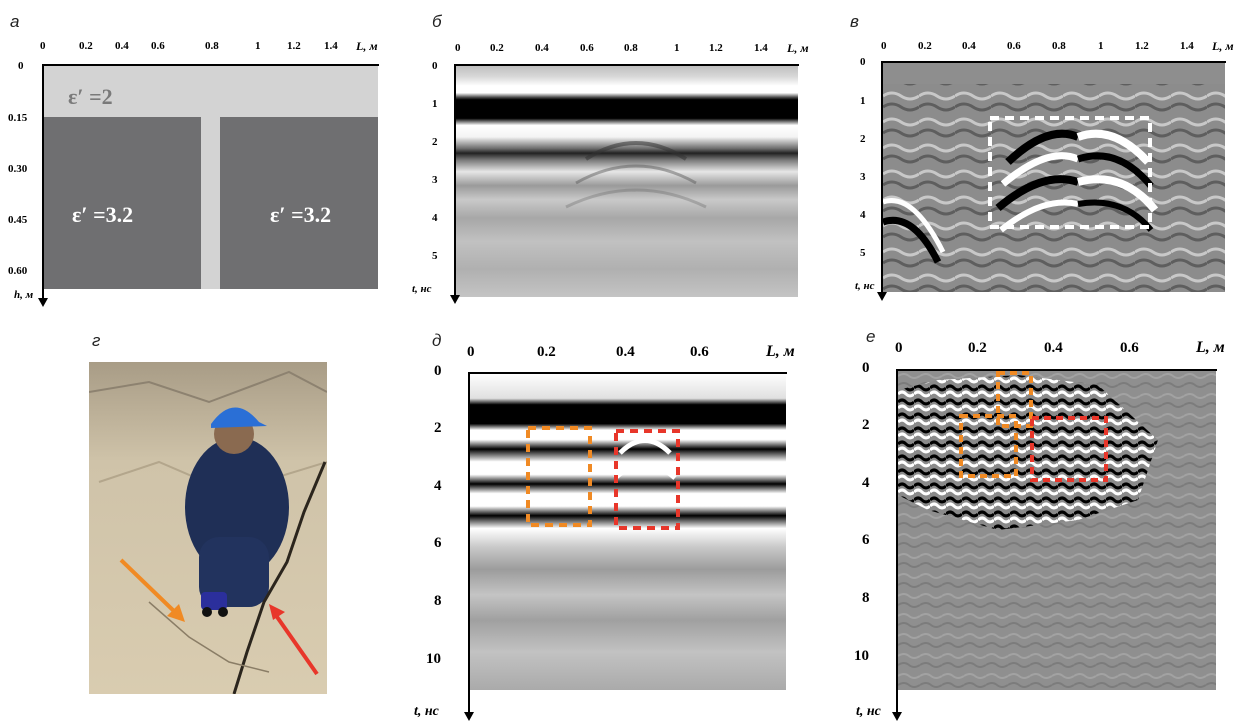 This screenshot has height=725, width=1249. What do you see at coordinates (628, 531) in the screenshot?
I see `radargram-e` at bounding box center [628, 531].